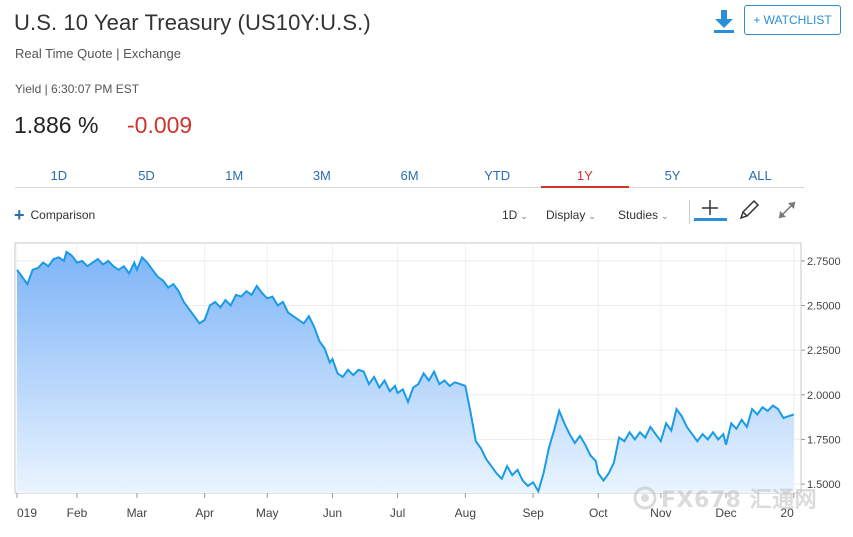 Image resolution: width=853 pixels, height=537 pixels. What do you see at coordinates (98, 53) in the screenshot?
I see `quote-source-label: Real Time Quote | Exchange` at bounding box center [98, 53].